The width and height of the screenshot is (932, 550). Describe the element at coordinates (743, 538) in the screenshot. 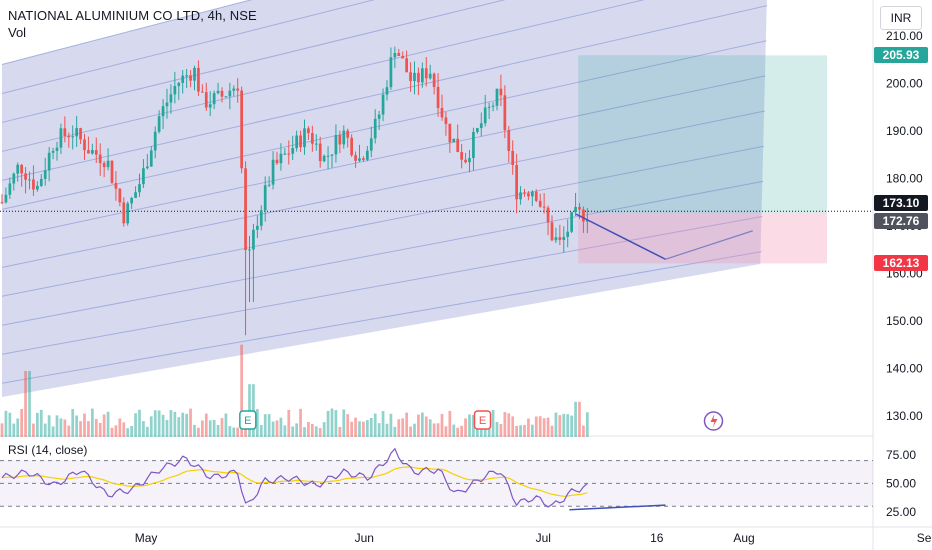

I see `time-tick-label: Aug` at that location.